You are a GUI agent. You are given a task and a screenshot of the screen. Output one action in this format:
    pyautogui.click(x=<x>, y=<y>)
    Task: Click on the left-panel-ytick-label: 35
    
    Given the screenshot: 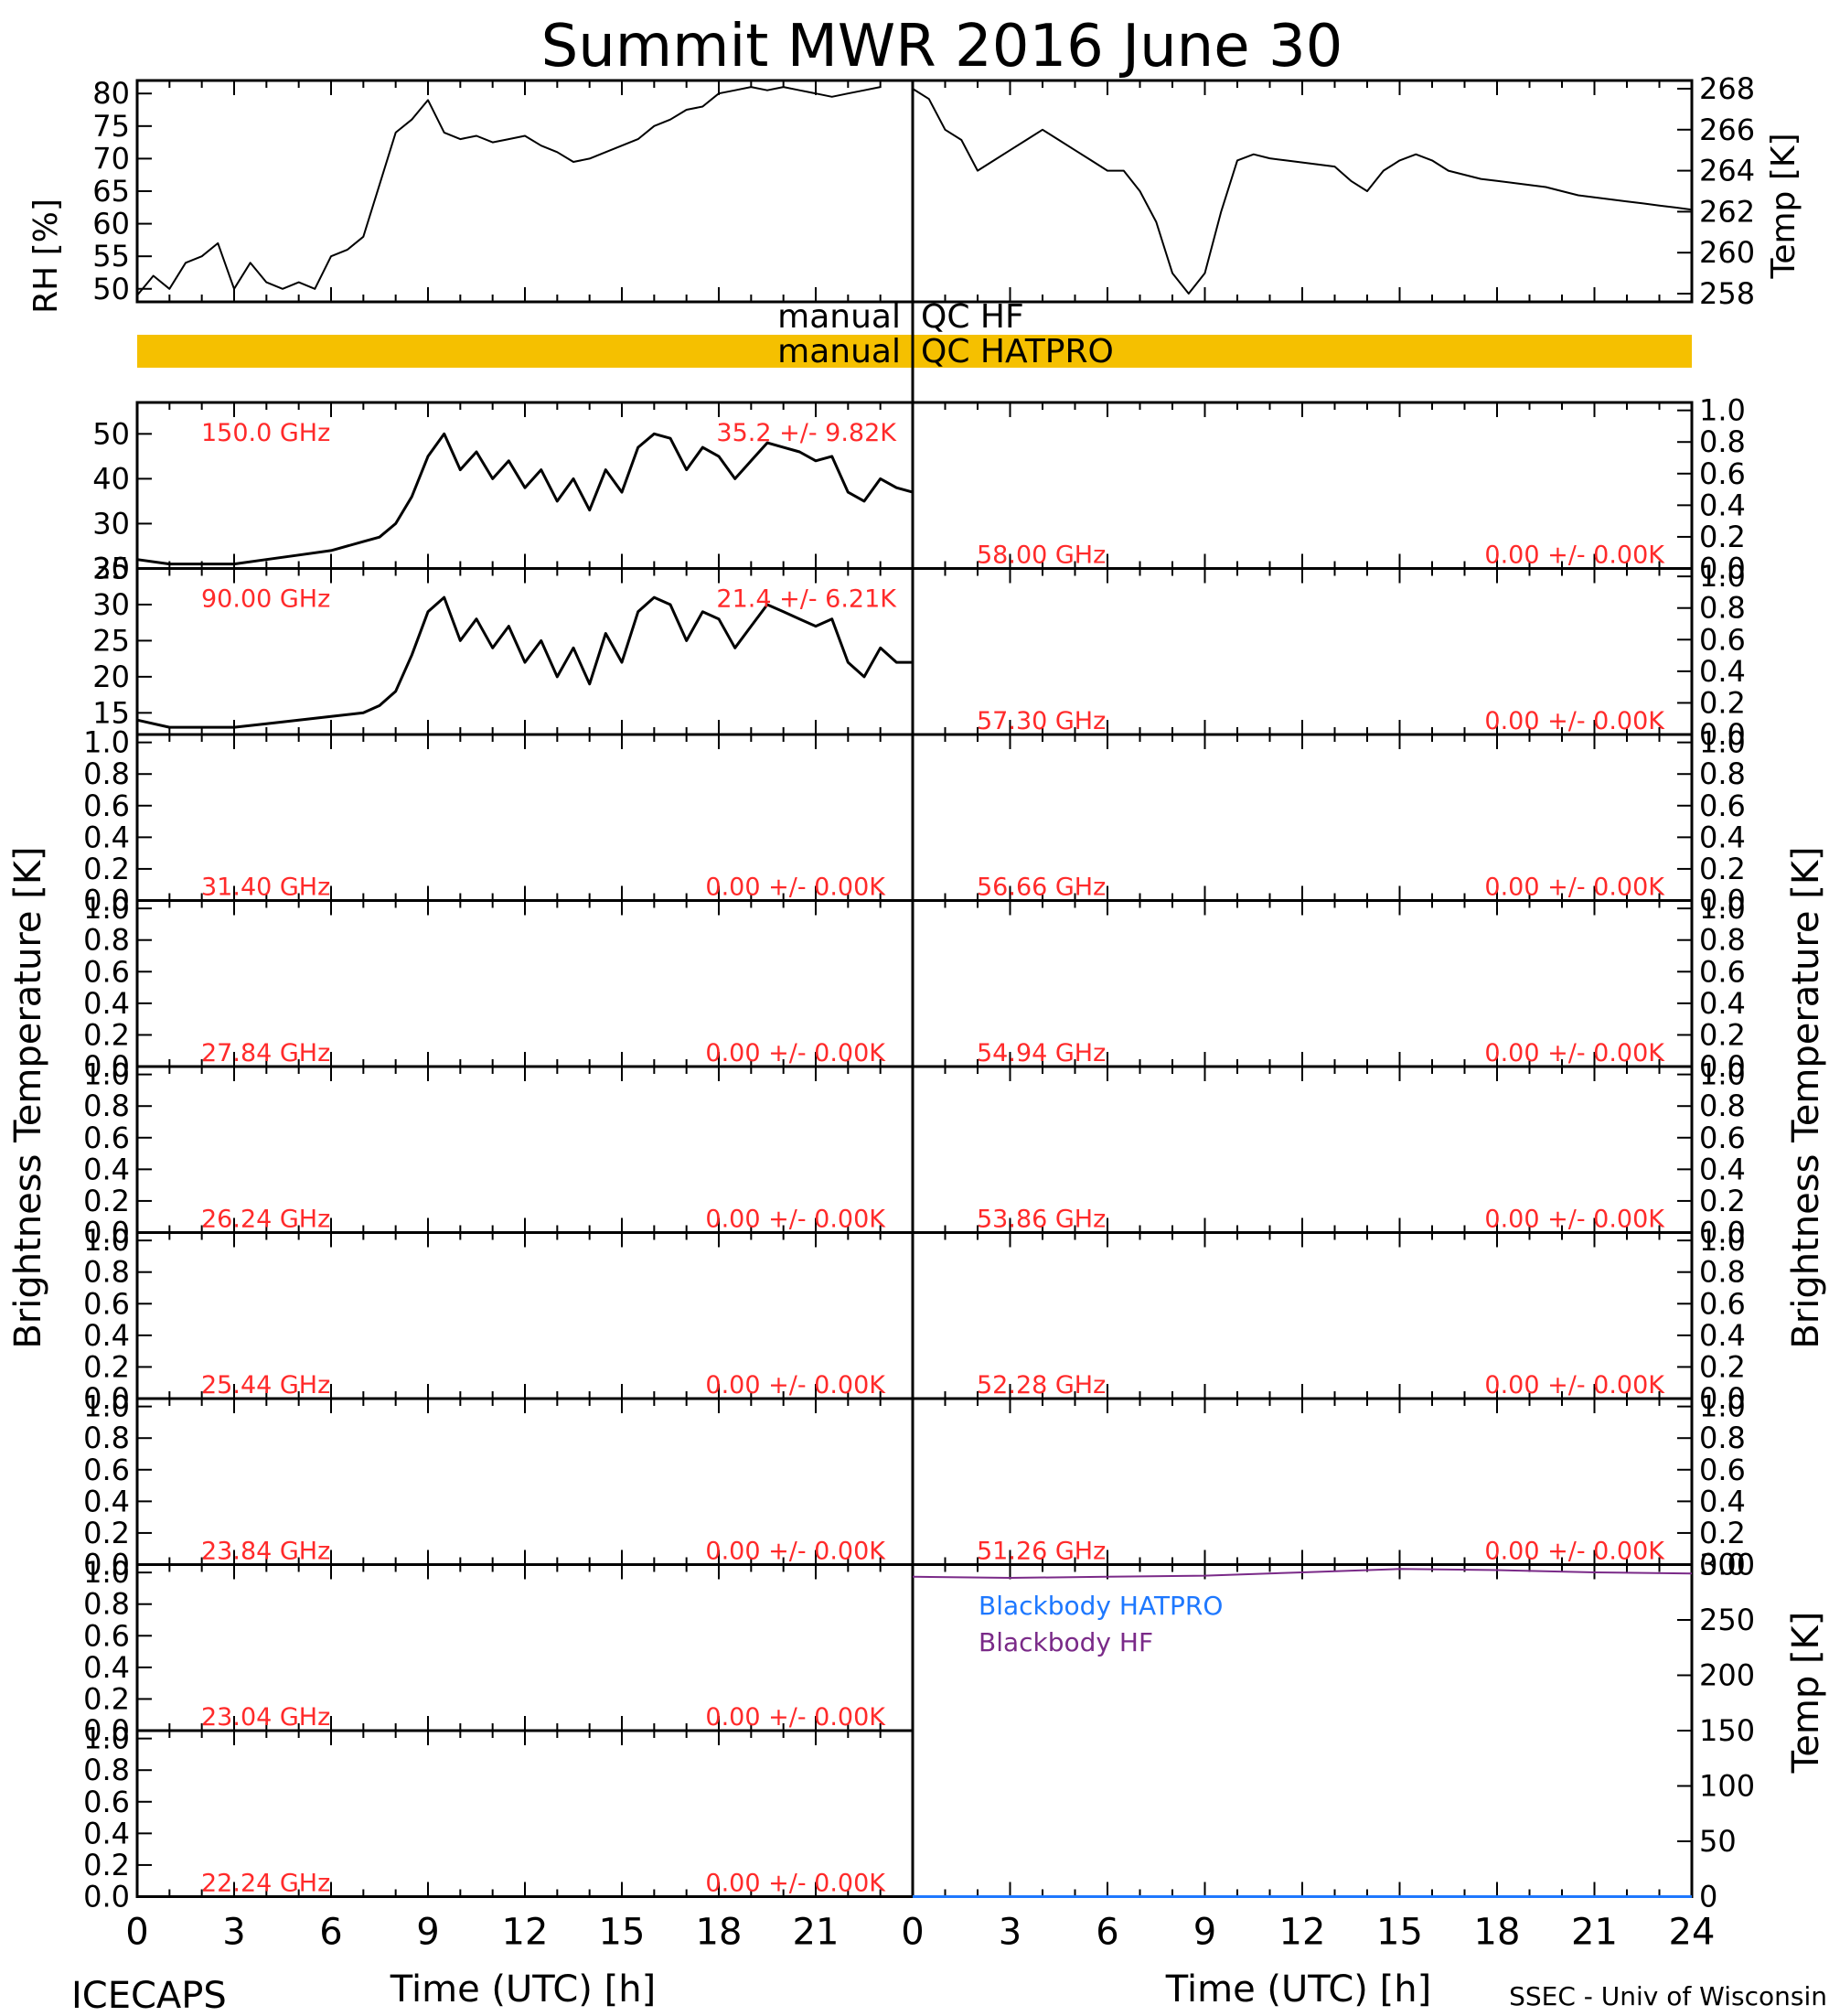 What is the action you would take?
    pyautogui.click(x=111, y=569)
    